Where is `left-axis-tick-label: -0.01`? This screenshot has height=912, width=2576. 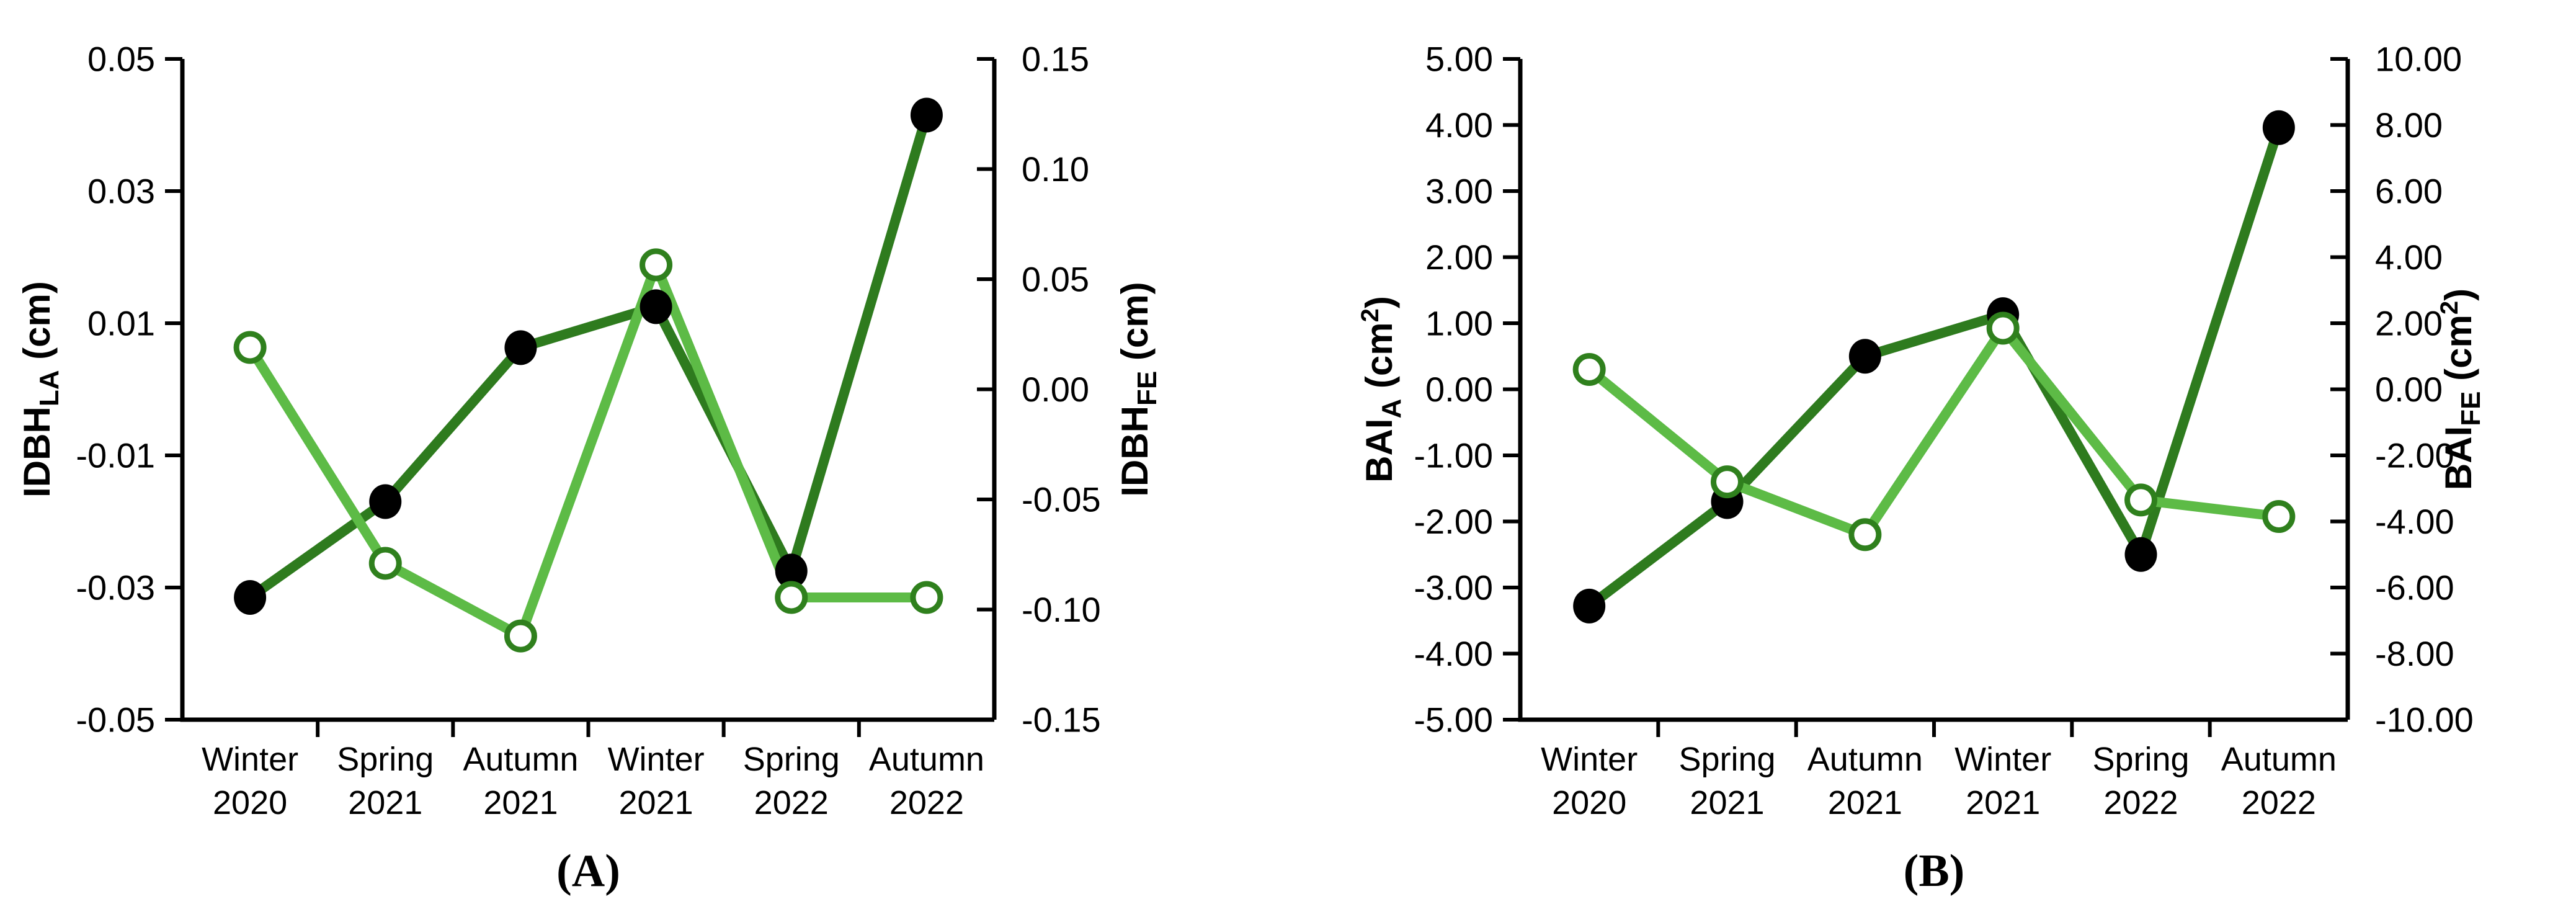
left-axis-tick-label: -0.01 is located at coordinates (116, 455).